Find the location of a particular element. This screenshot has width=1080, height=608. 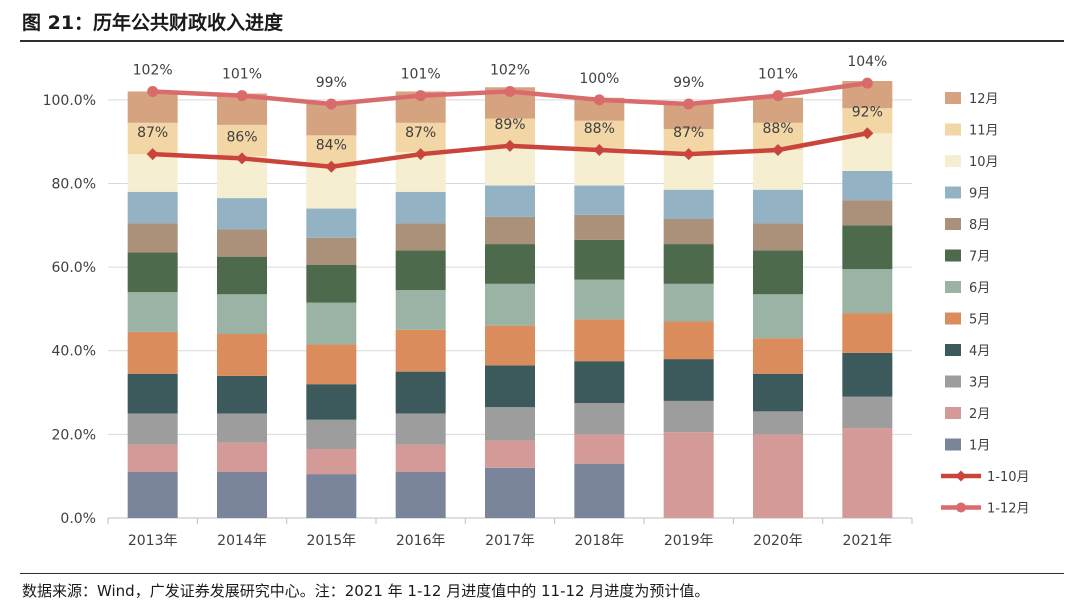

data-label: 89% is located at coordinates (509, 125).